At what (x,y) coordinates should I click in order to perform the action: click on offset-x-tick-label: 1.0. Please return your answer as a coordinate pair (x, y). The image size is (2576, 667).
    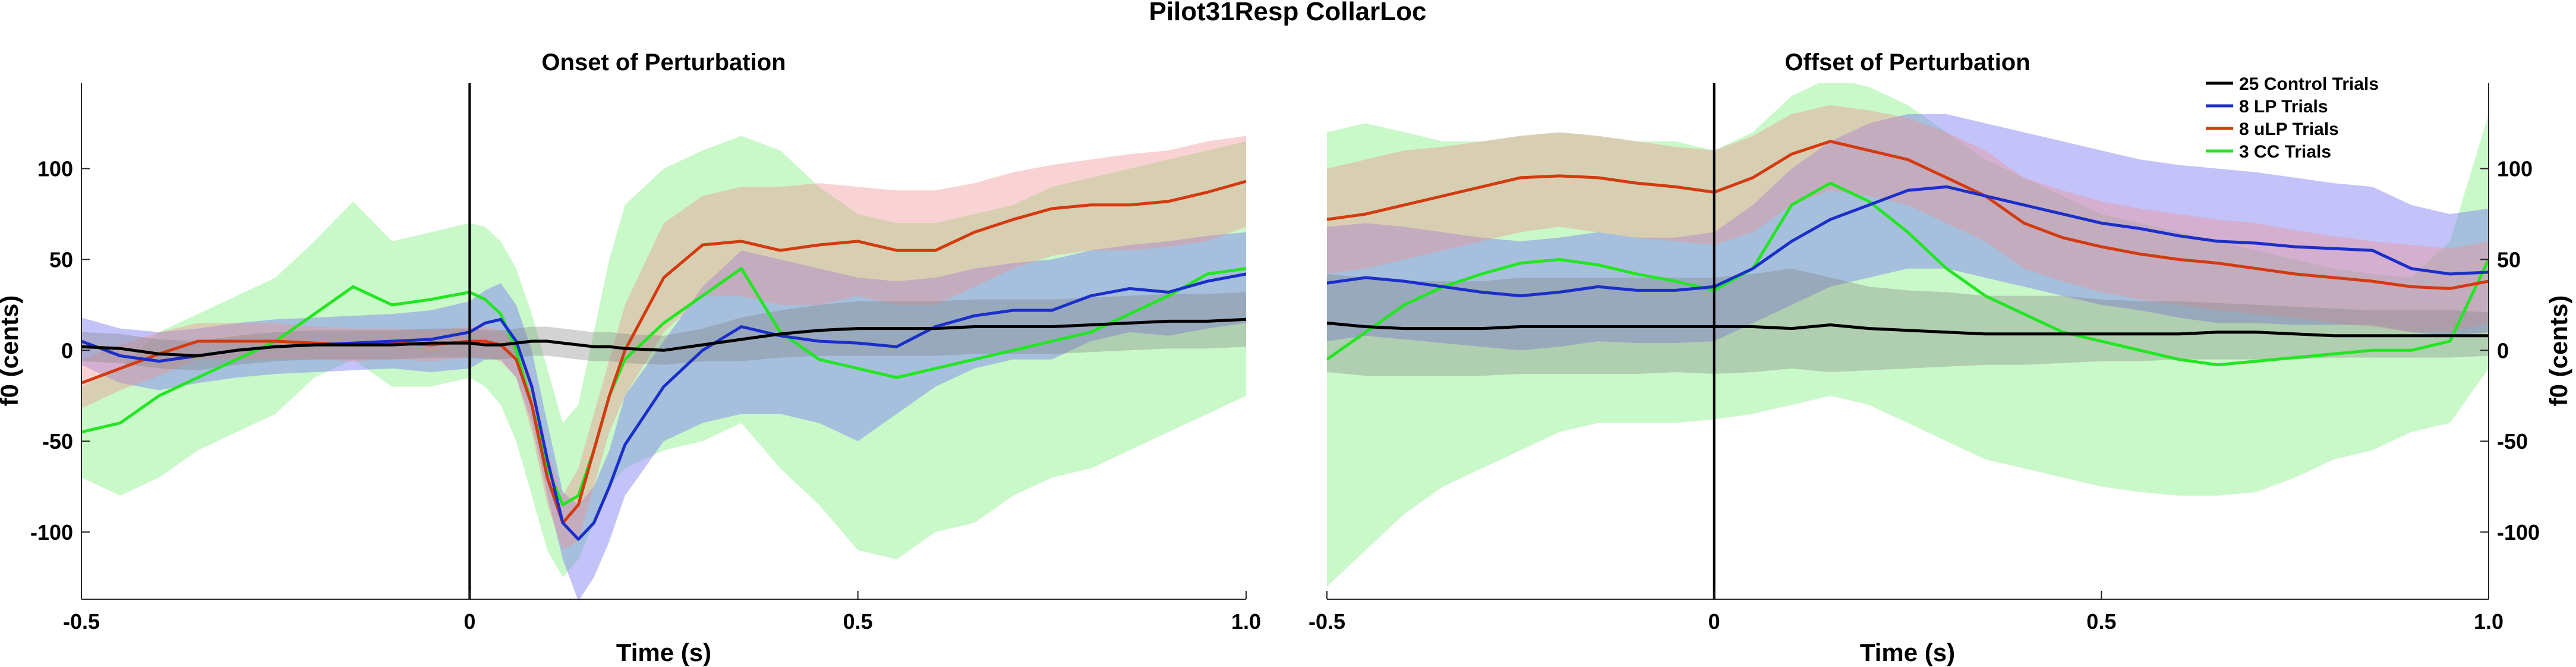
    Looking at the image, I should click on (2489, 621).